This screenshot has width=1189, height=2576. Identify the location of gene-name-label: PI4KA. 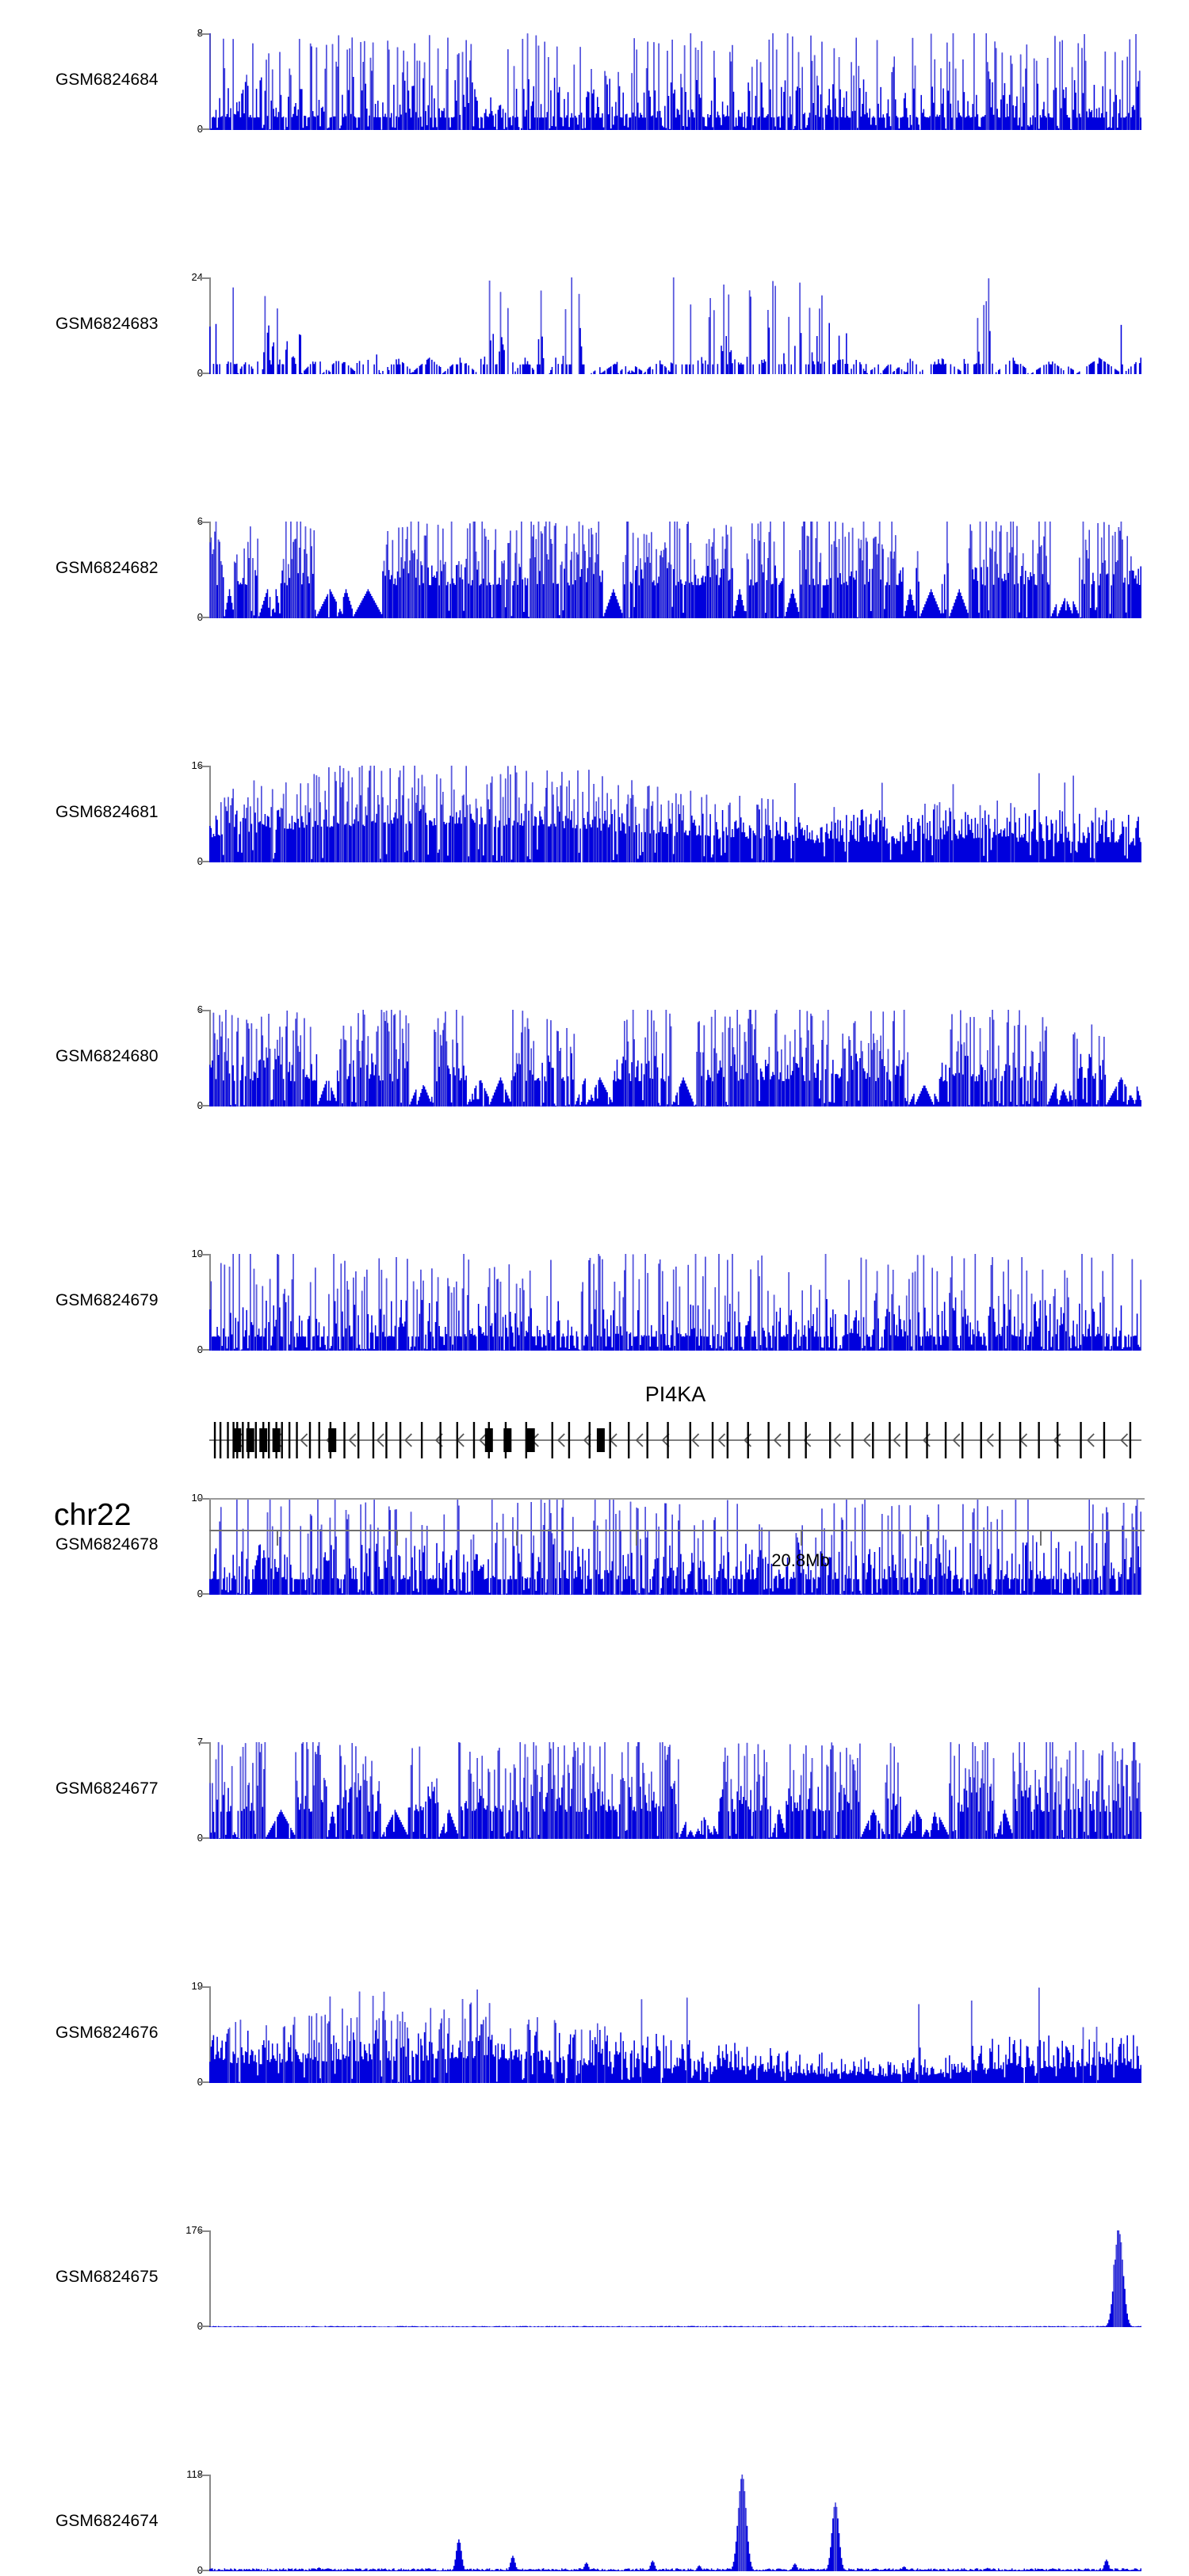
(675, 1394).